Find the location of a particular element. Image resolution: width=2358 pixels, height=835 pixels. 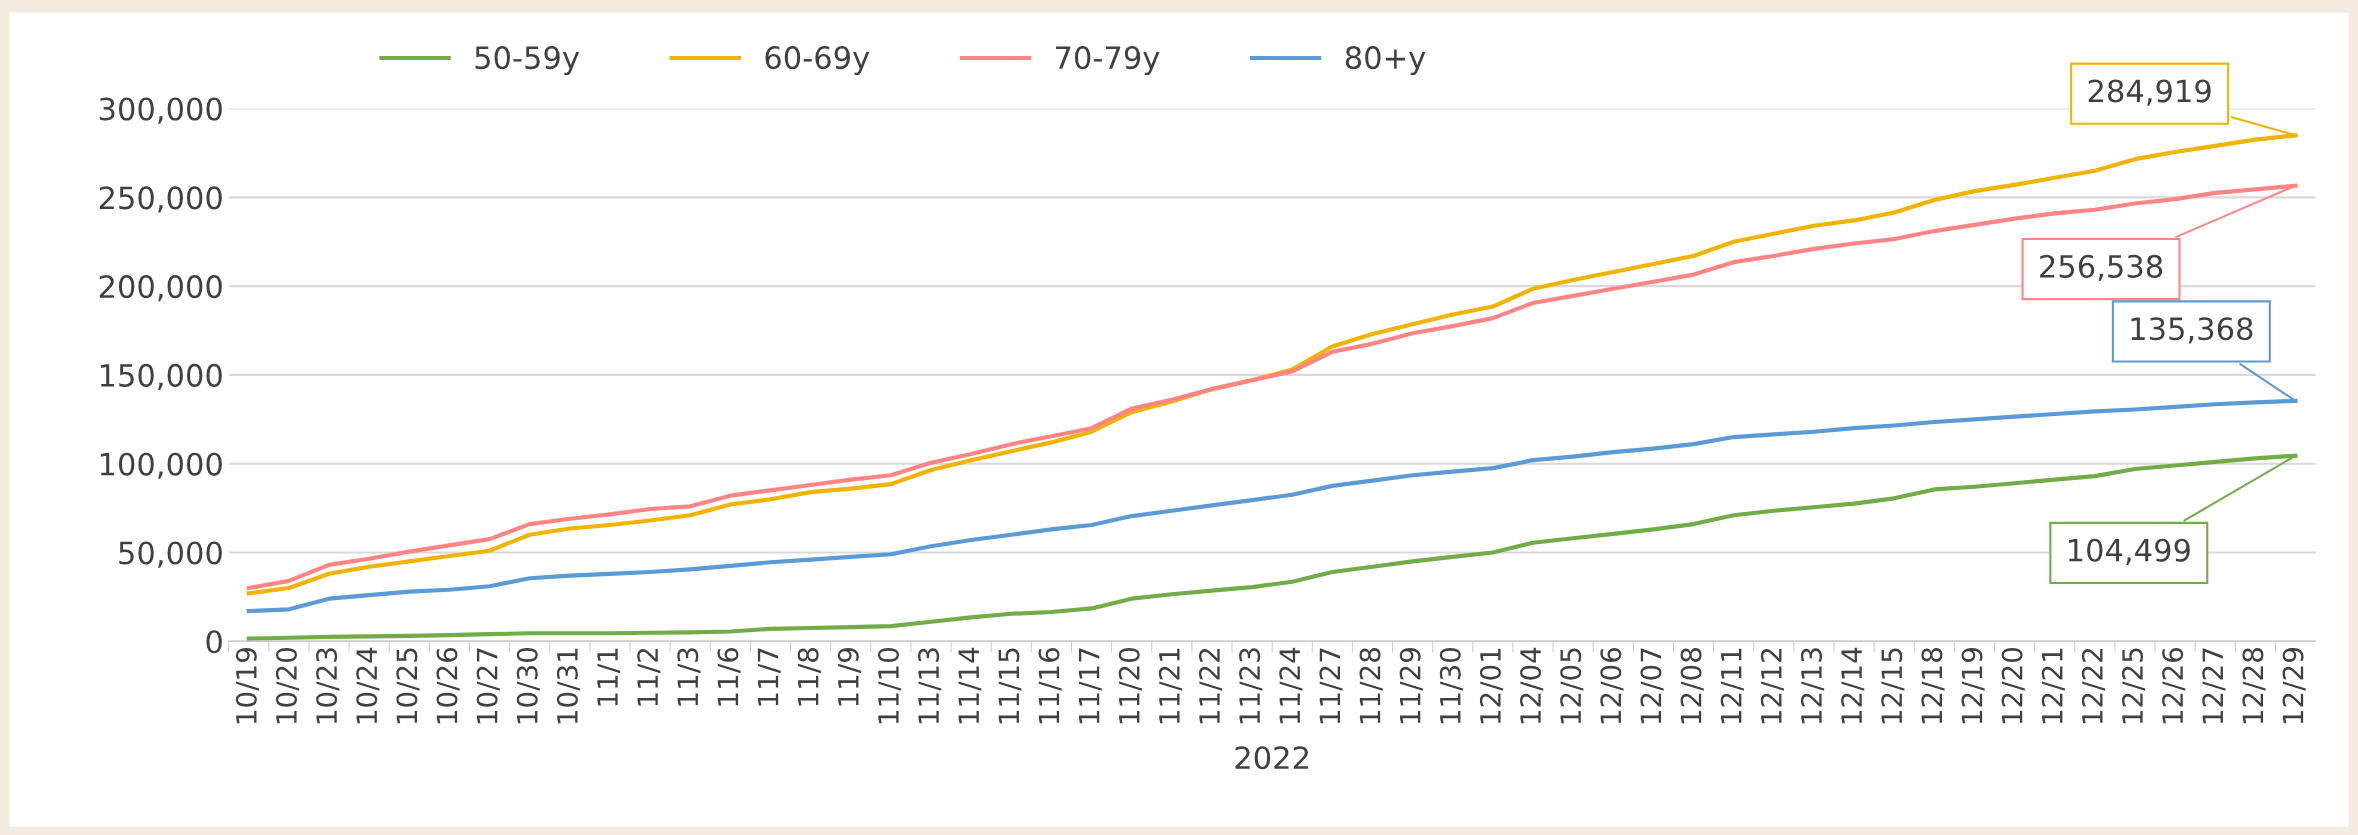

legend-label: 50-59y is located at coordinates (527, 61).